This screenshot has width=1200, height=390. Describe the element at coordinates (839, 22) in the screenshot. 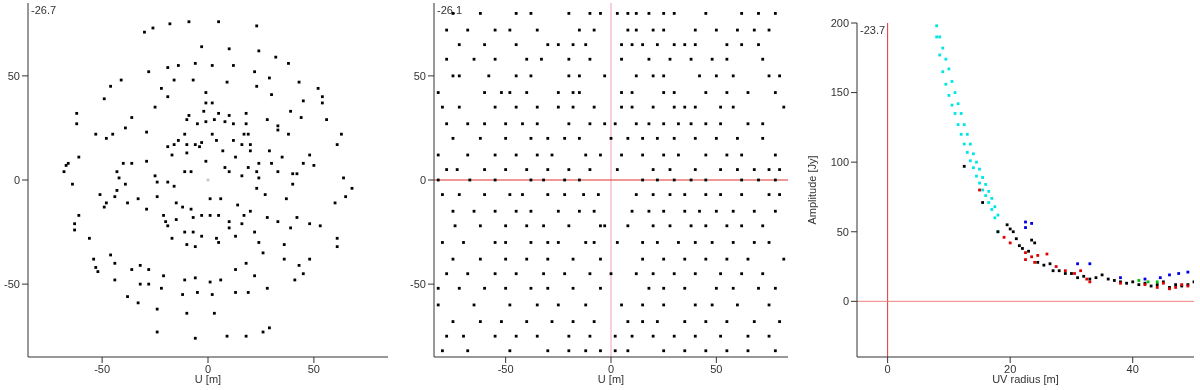

I see `y-tick-label: 200` at that location.